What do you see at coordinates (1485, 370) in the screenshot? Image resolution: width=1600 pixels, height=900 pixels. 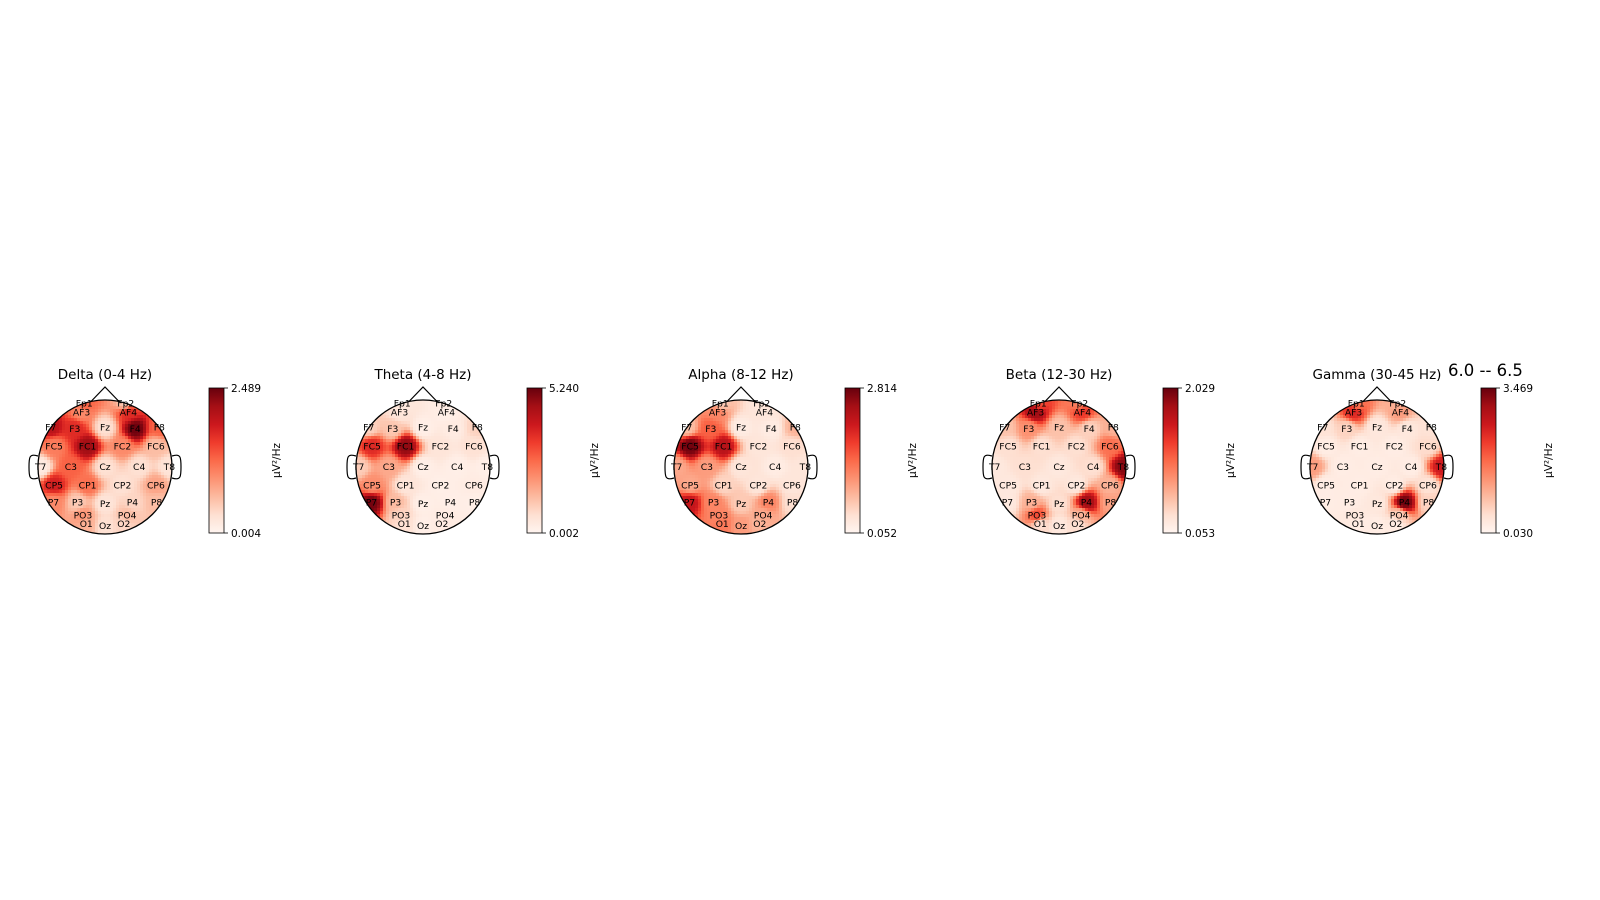 I see `figure-suptitle: 6.0 -- 6.5` at bounding box center [1485, 370].